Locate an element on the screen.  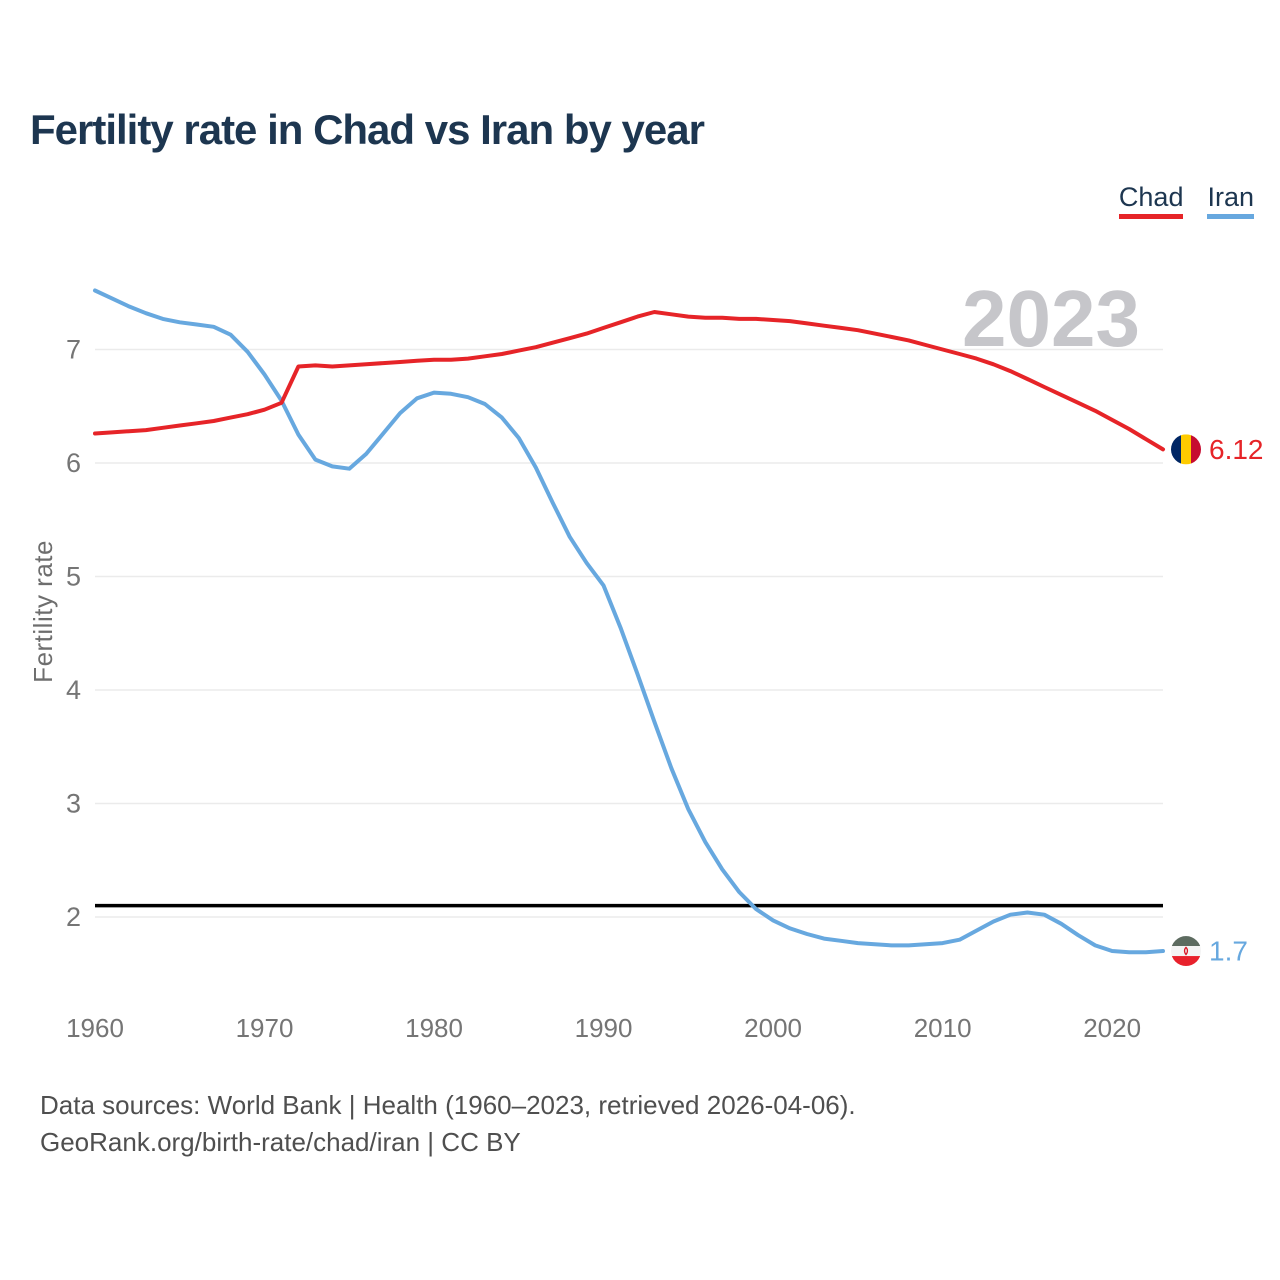
x-tick-label-2010: 2010 is located at coordinates (943, 1028).